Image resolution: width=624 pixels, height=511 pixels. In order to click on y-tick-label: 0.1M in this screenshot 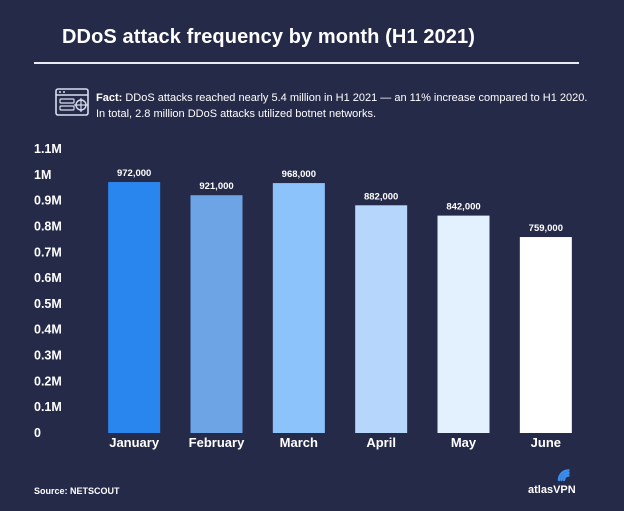, I will do `click(48, 407)`.